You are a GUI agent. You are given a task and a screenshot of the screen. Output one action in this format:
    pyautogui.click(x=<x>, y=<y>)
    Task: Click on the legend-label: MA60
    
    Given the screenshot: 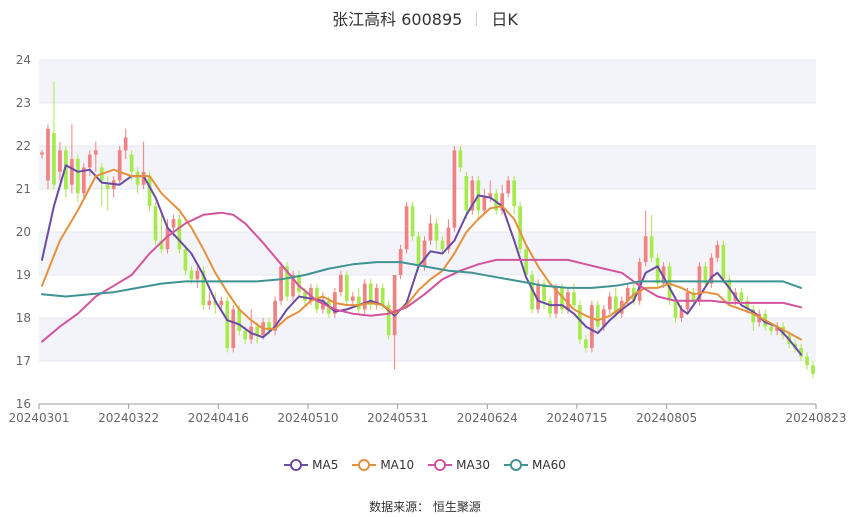 What is the action you would take?
    pyautogui.click(x=549, y=465)
    